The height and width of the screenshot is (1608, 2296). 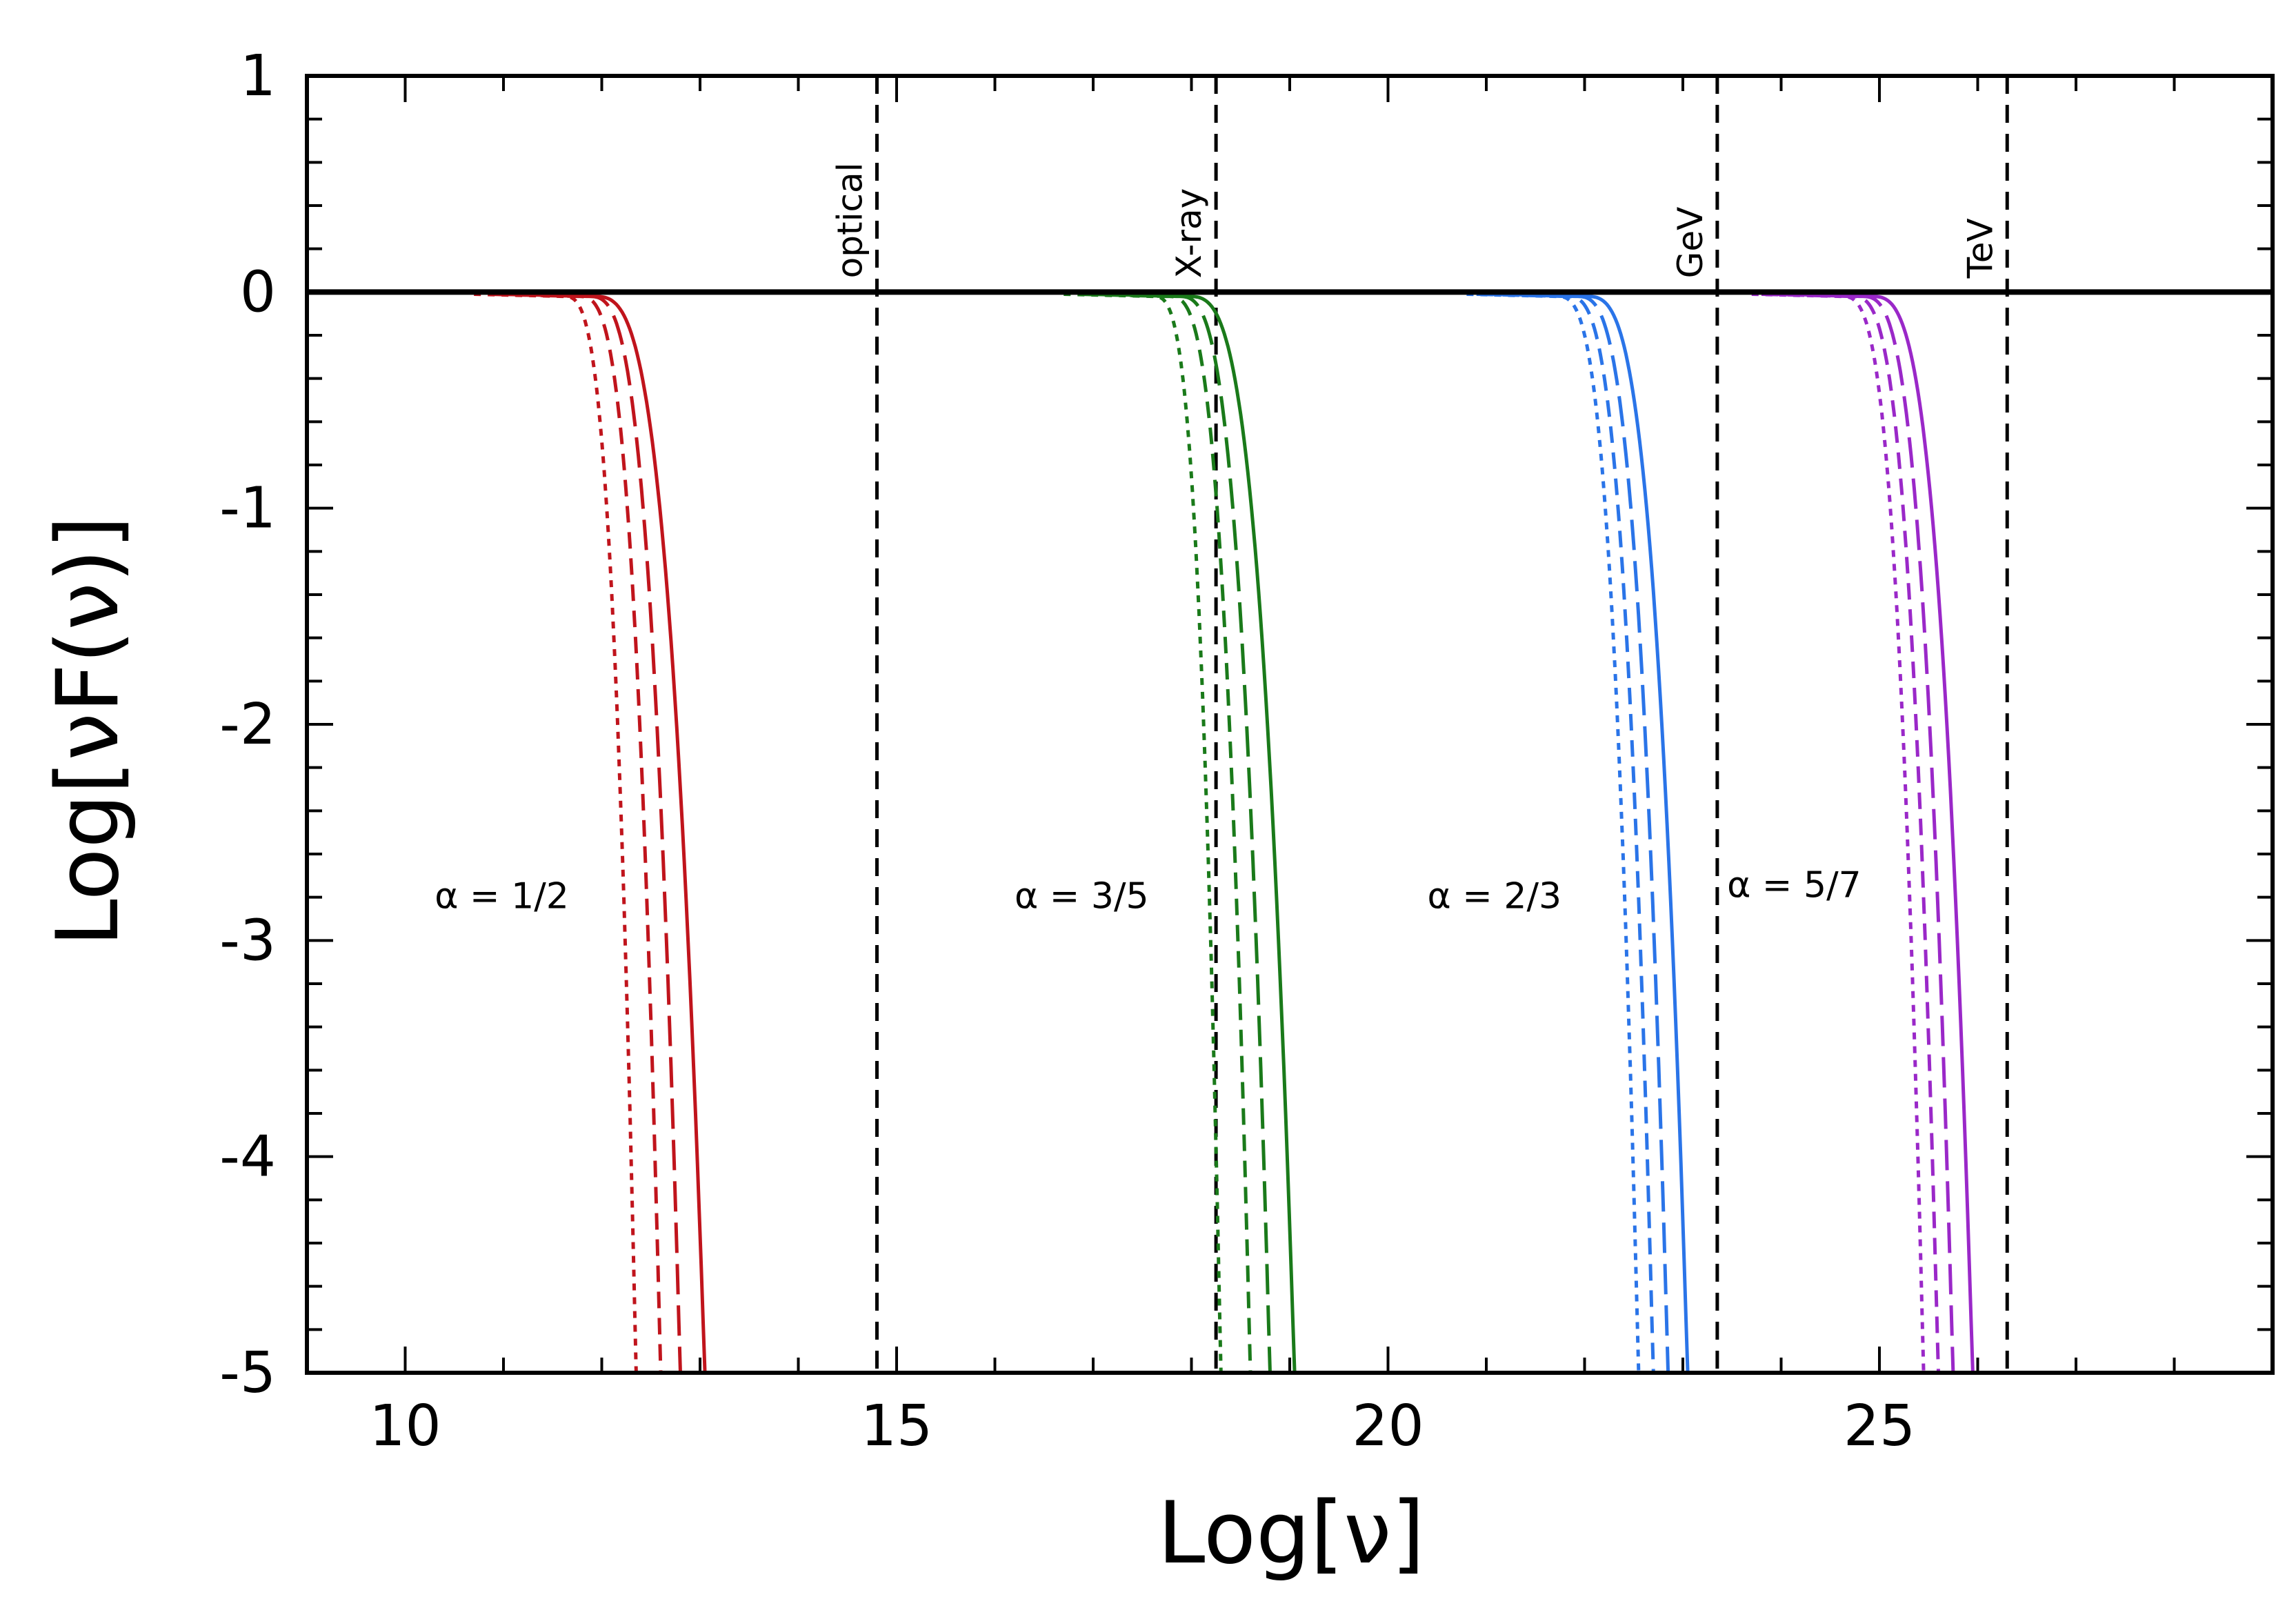 I want to click on y-tick-label: -1, so click(x=247, y=509).